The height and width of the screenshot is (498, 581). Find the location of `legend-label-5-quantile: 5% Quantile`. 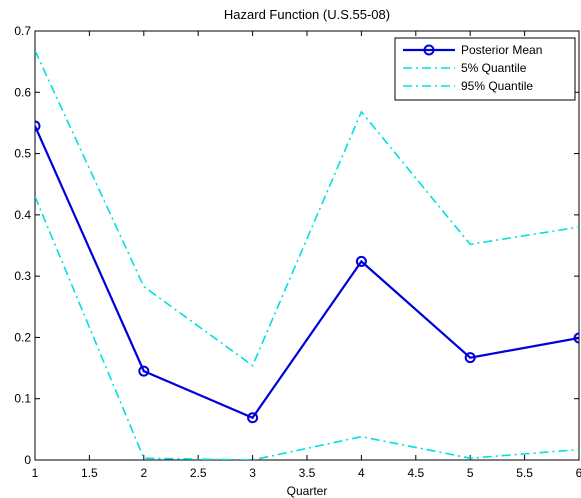

legend-label-5-quantile: 5% Quantile is located at coordinates (494, 68).